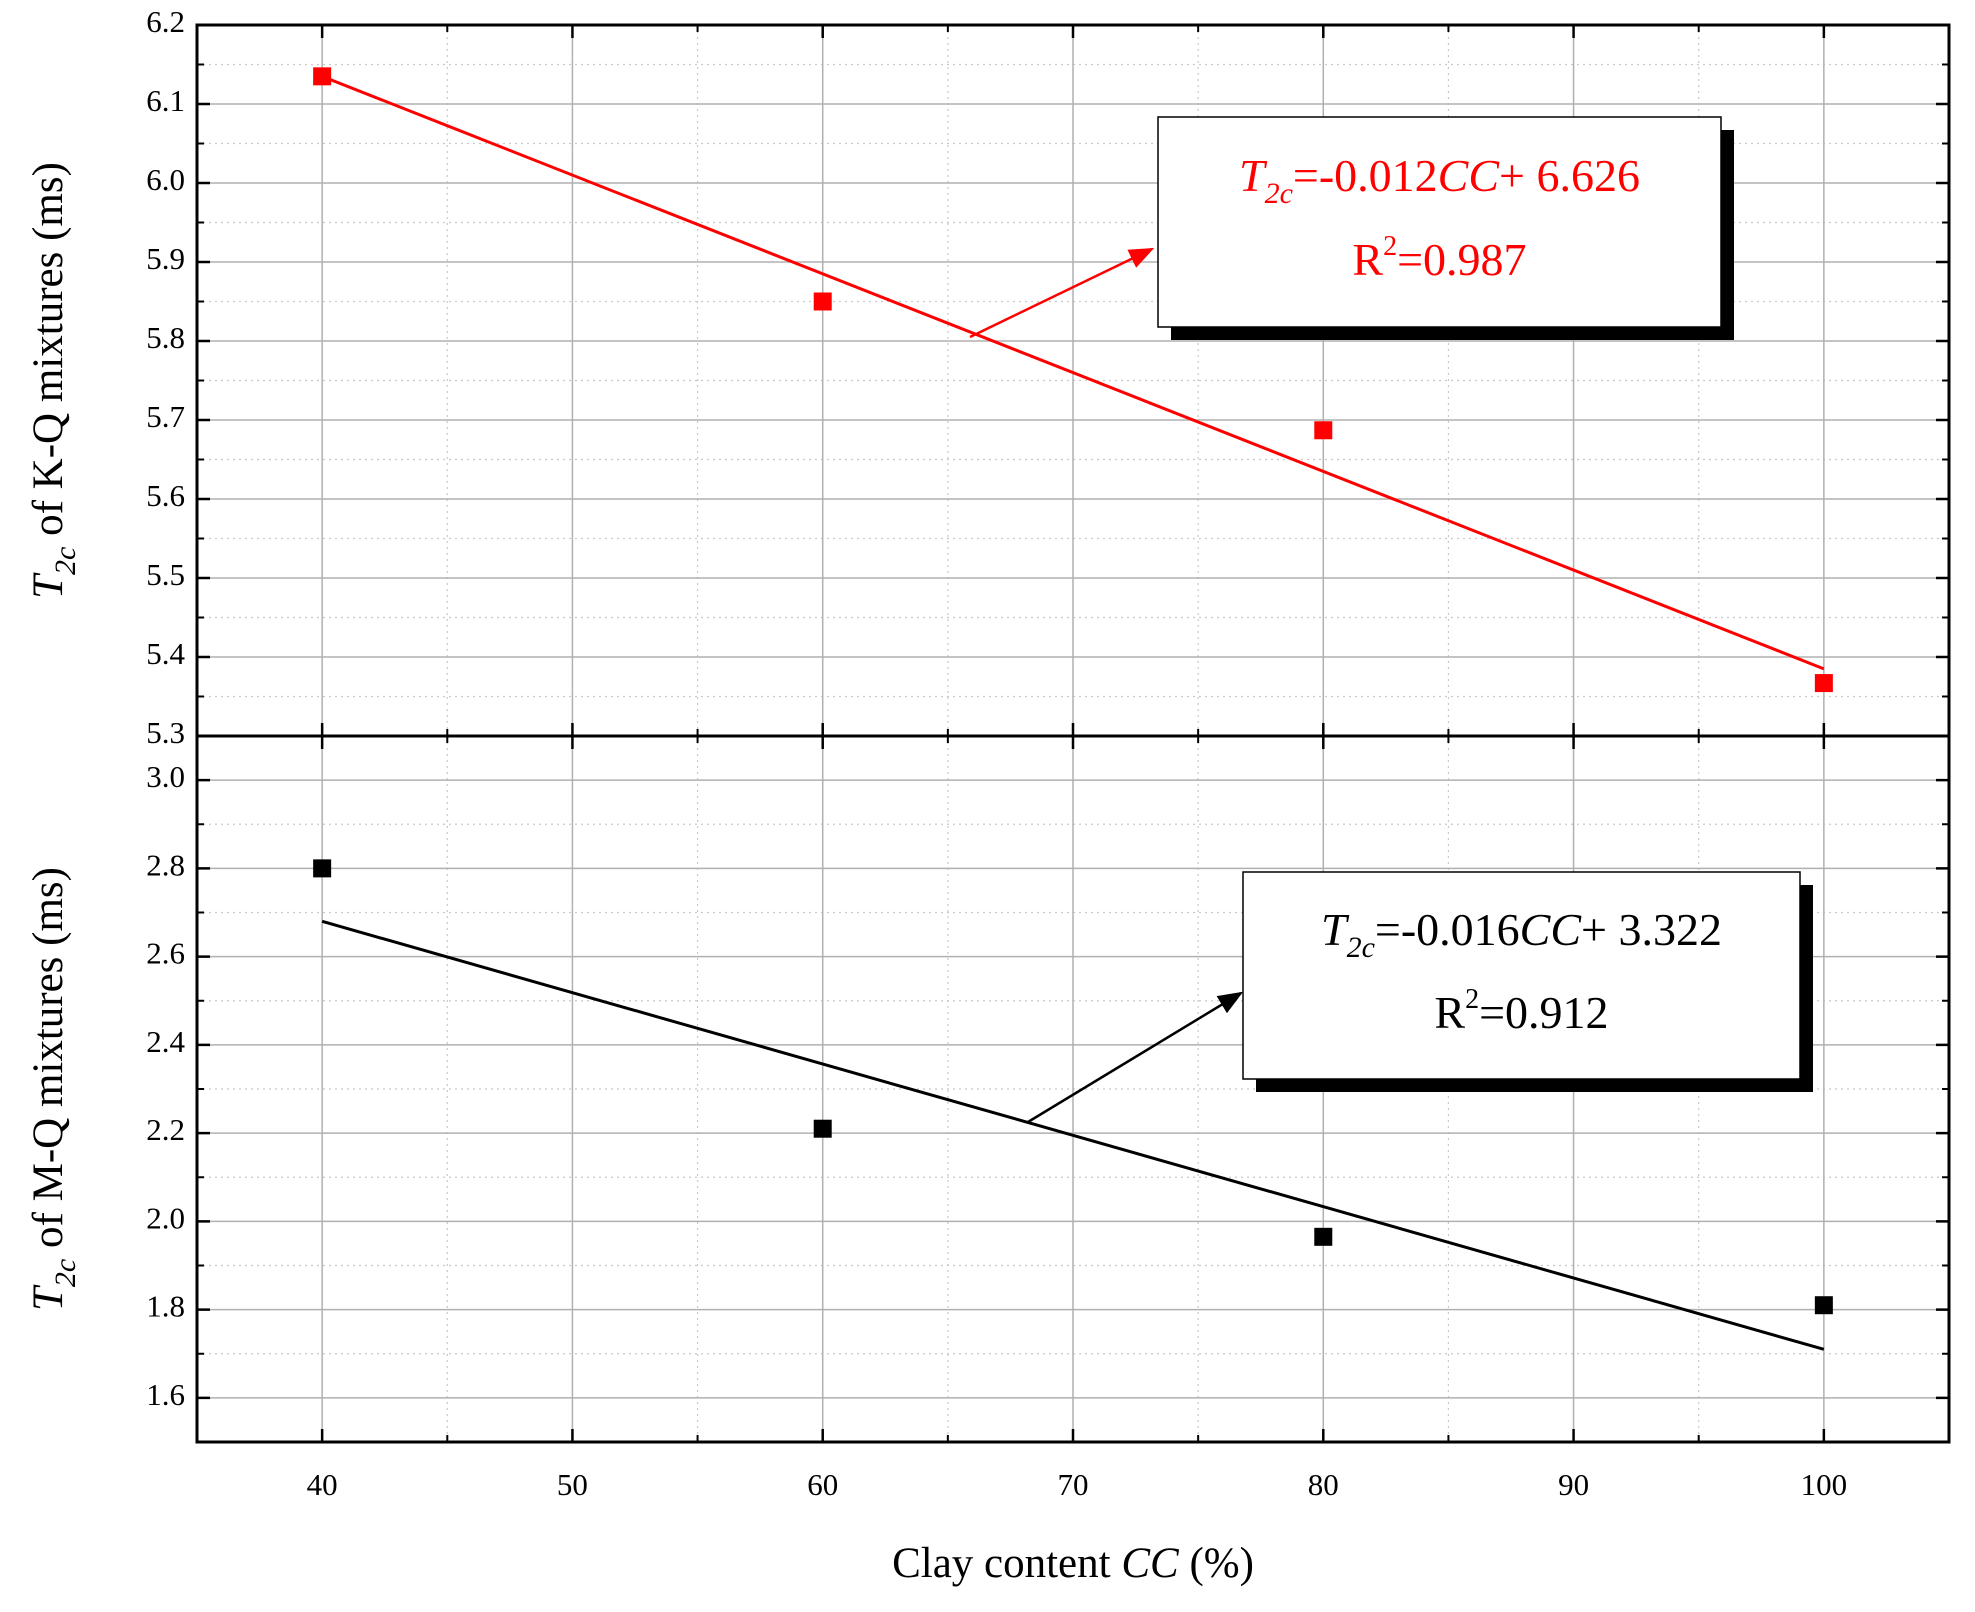  I want to click on equation: T2c=-0.012CC+ 6.626, so click(1439, 180).